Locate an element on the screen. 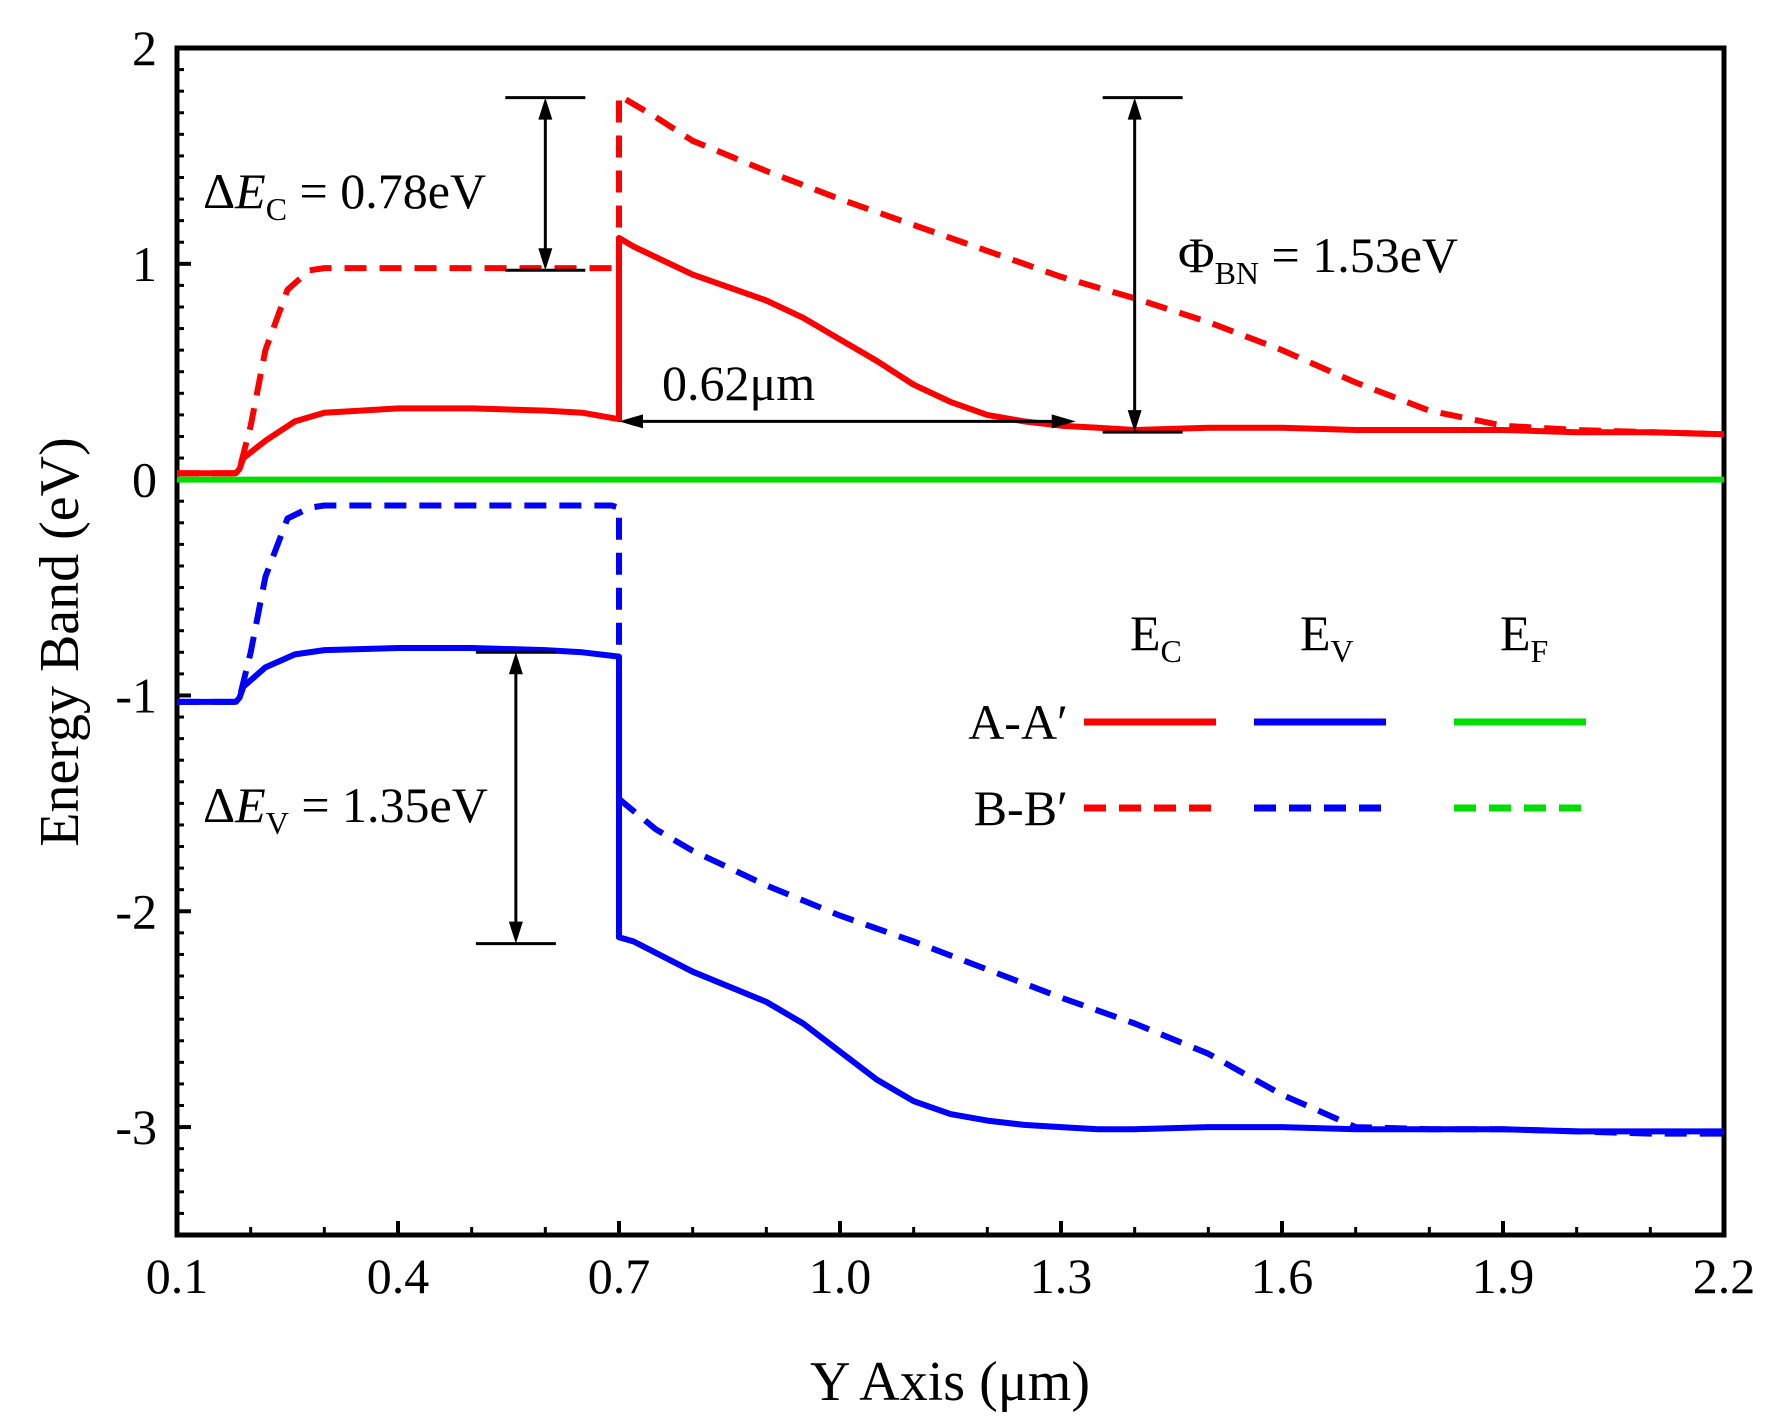 The width and height of the screenshot is (1784, 1419). x-tick-label: 0.1 is located at coordinates (177, 1276).